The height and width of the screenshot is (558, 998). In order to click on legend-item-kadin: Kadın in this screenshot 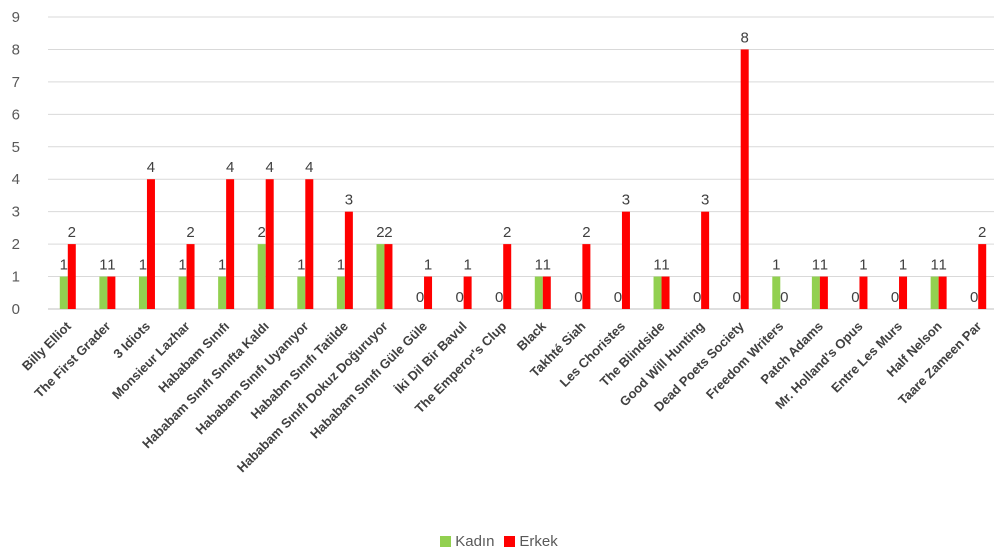, I will do `click(467, 541)`.